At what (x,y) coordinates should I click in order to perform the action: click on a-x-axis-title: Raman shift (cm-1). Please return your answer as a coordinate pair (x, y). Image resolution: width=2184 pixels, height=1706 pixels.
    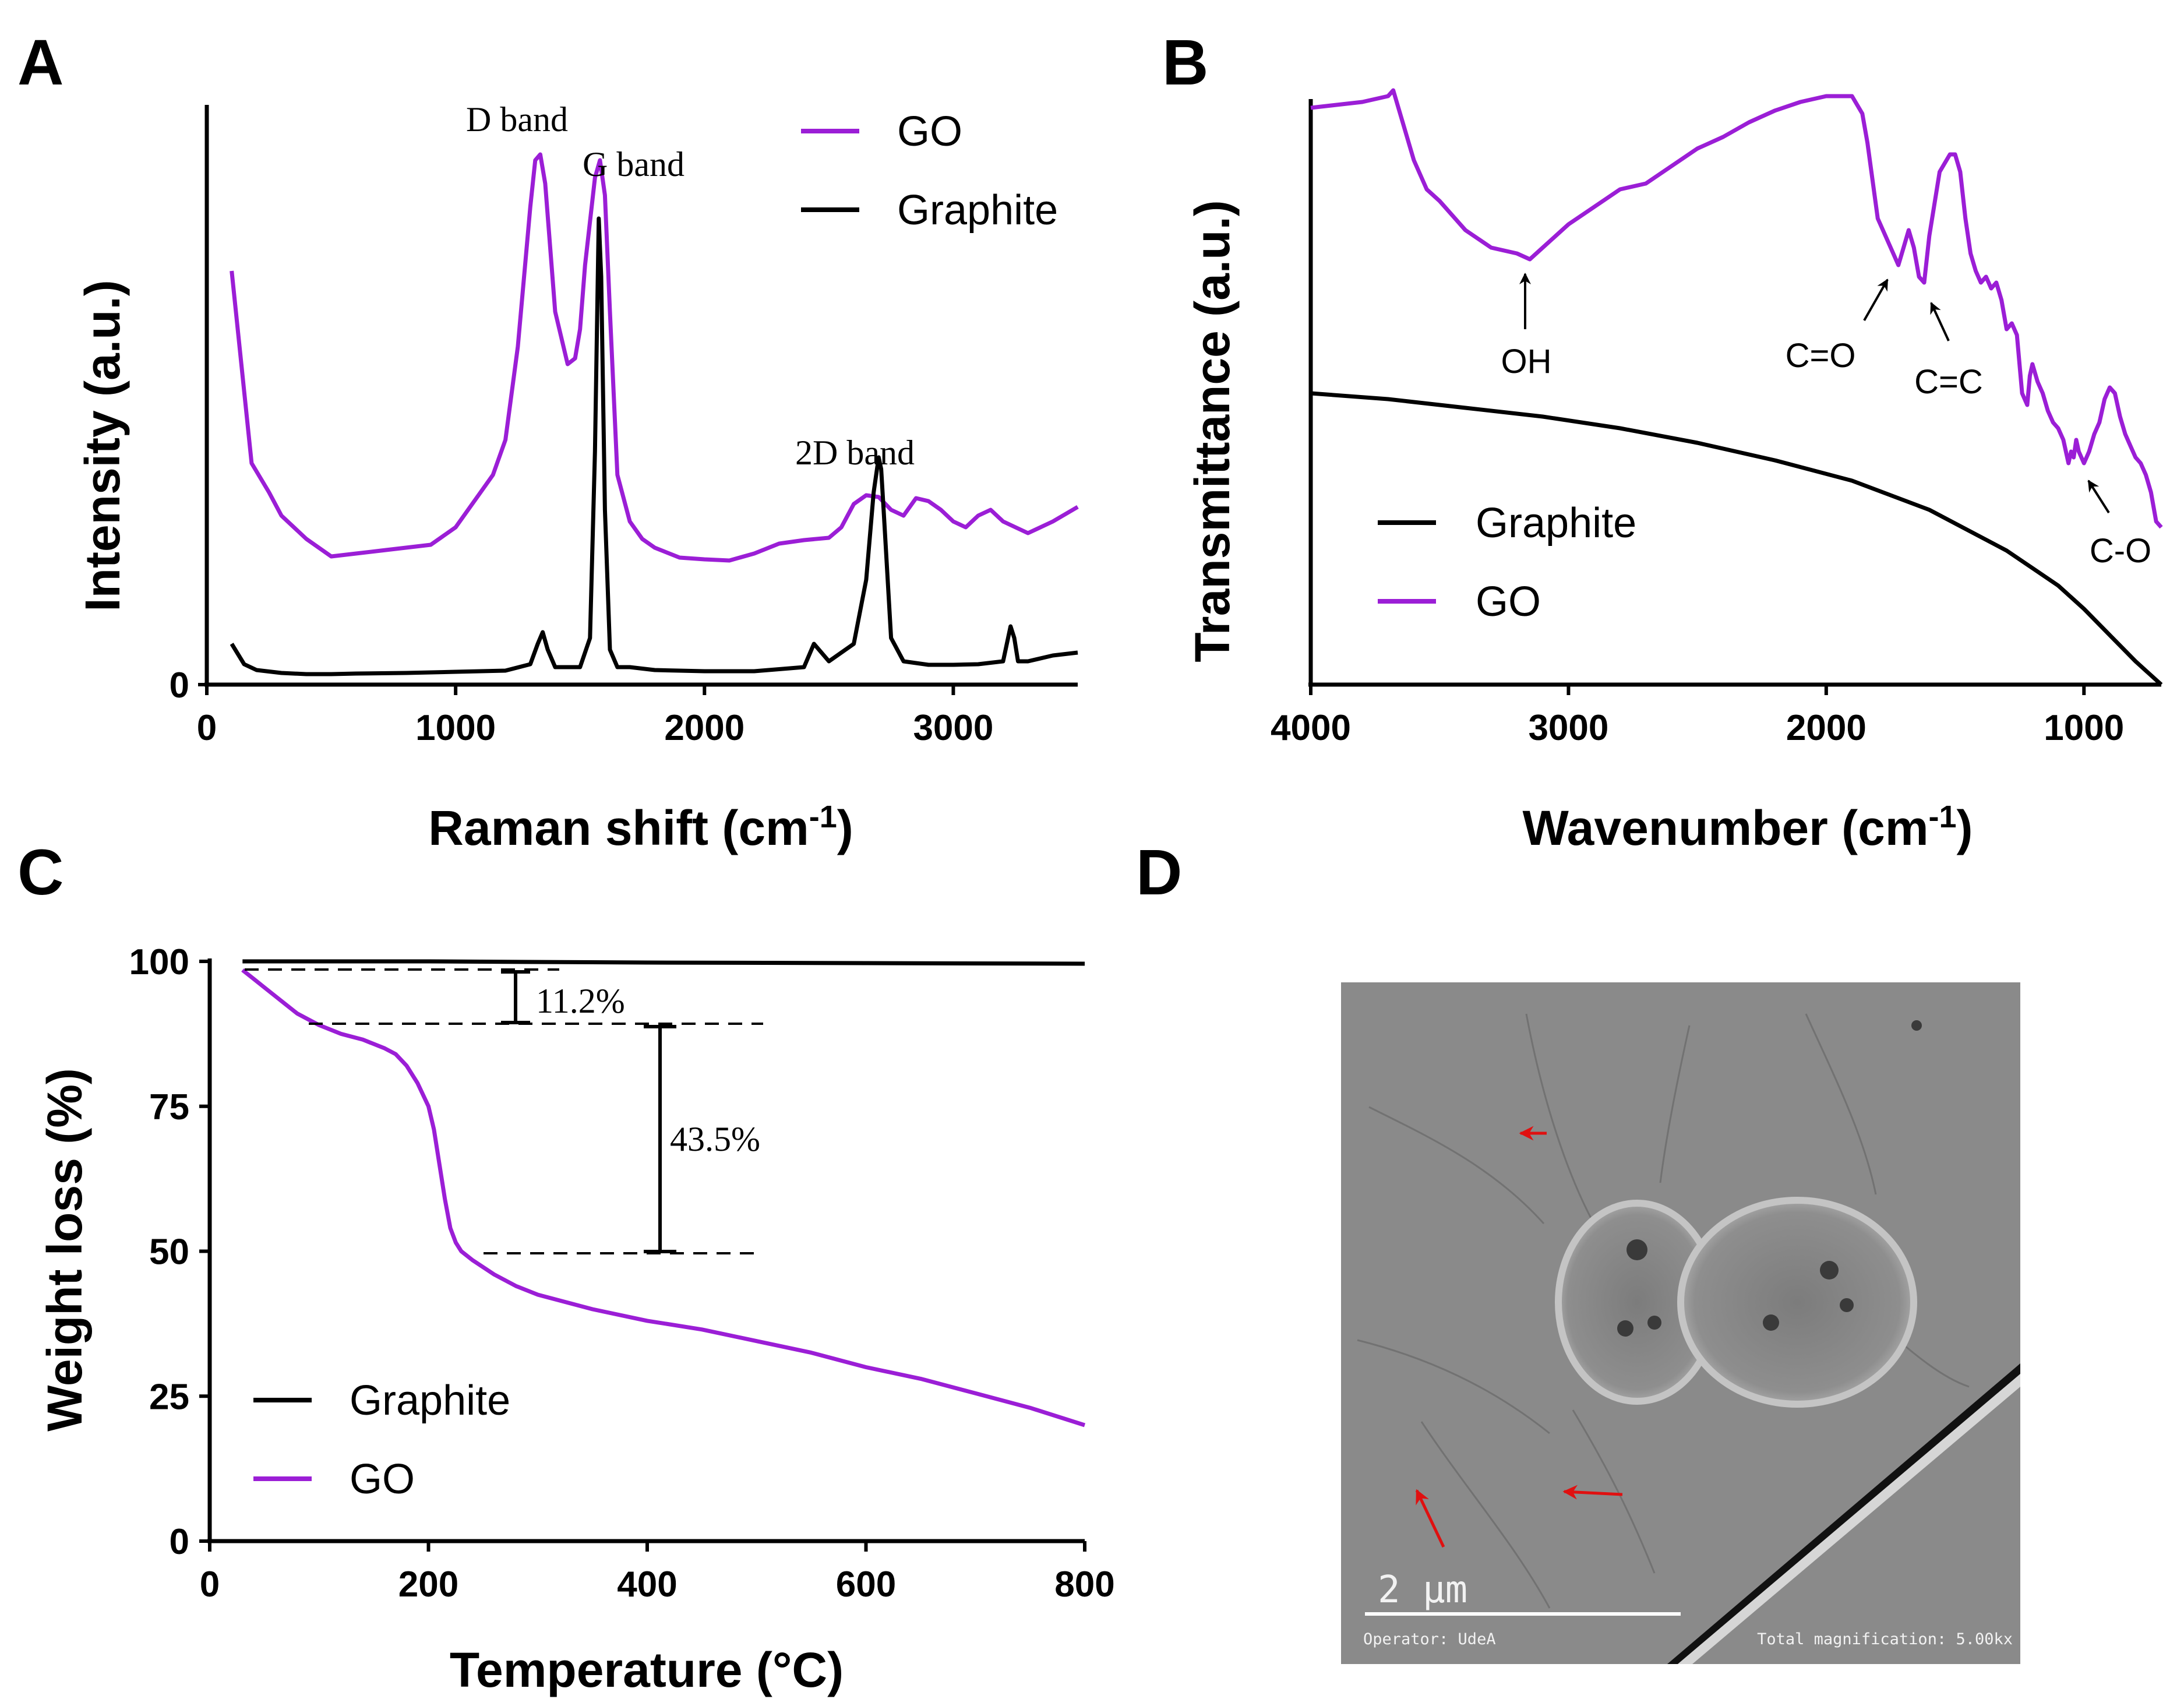
    Looking at the image, I should click on (640, 827).